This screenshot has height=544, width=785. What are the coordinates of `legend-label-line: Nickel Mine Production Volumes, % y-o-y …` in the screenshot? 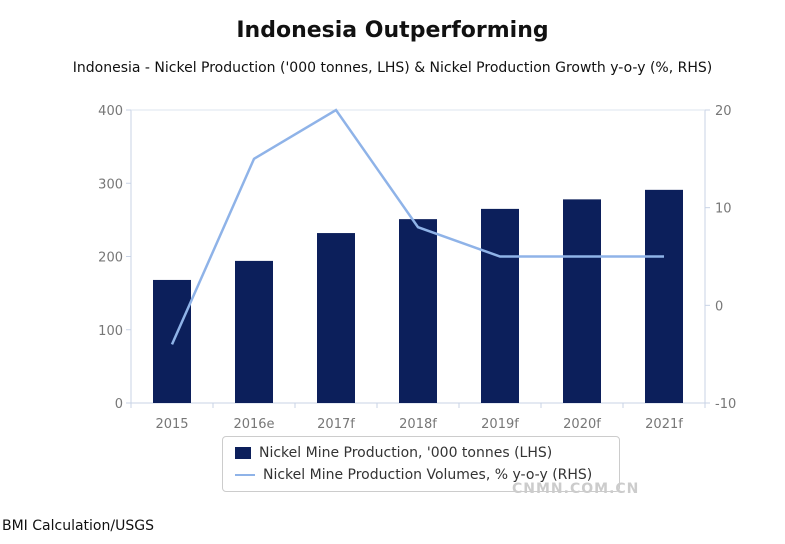 It's located at (428, 475).